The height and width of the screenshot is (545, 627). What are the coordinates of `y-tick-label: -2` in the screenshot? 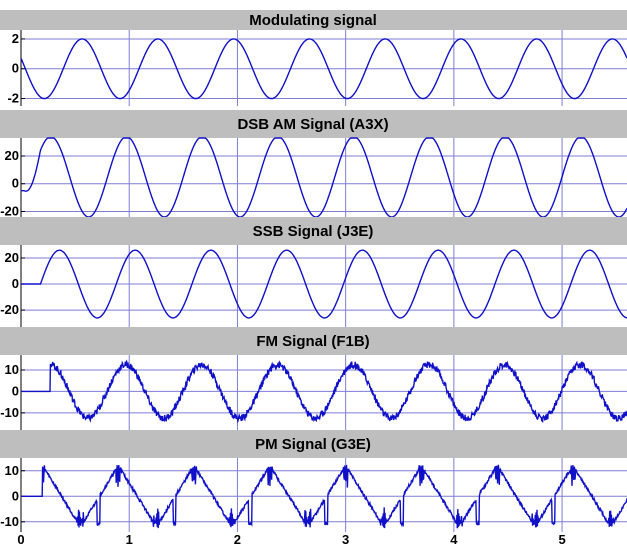 It's located at (13, 98).